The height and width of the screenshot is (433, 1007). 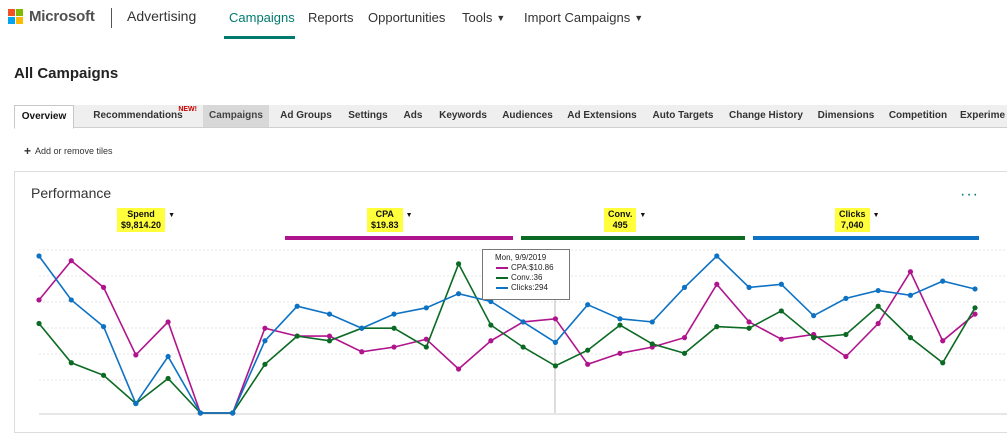 I want to click on nav-tools: Tools ▼, so click(x=483, y=17).